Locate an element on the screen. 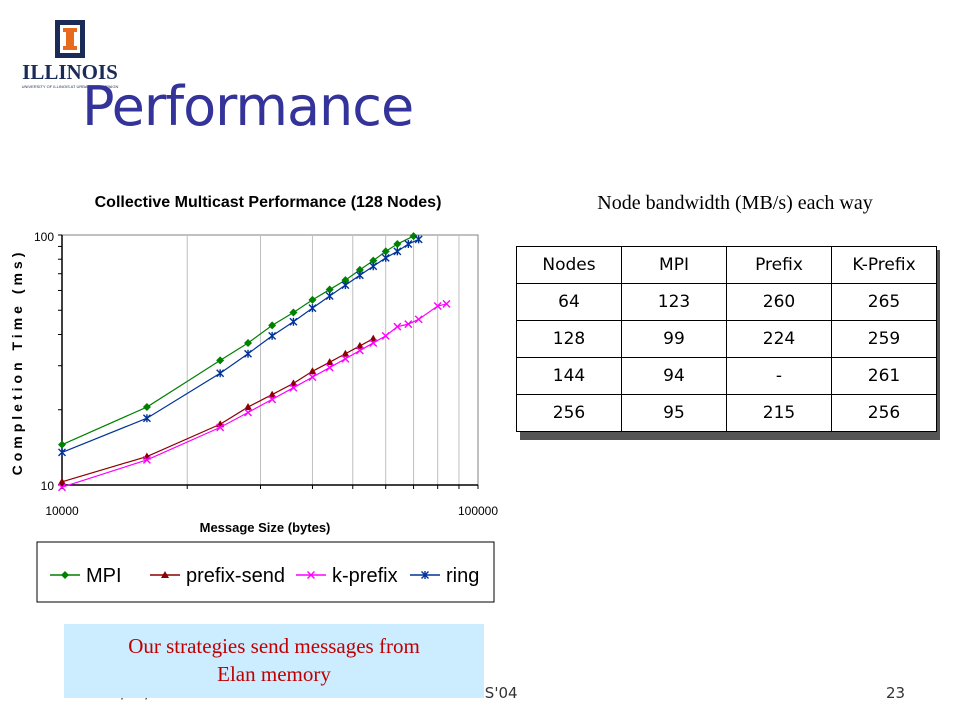 This screenshot has height=720, width=960. table-cell: 128 is located at coordinates (569, 339).